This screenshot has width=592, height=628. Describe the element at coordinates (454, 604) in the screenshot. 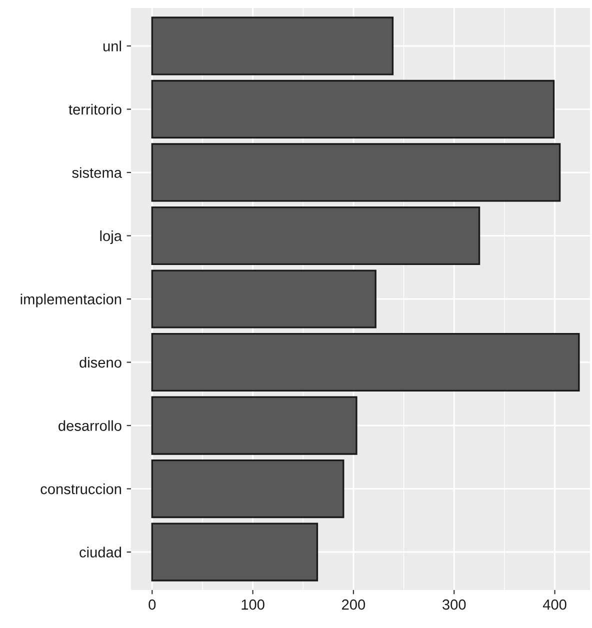

I see `x-tick-label: 300` at that location.